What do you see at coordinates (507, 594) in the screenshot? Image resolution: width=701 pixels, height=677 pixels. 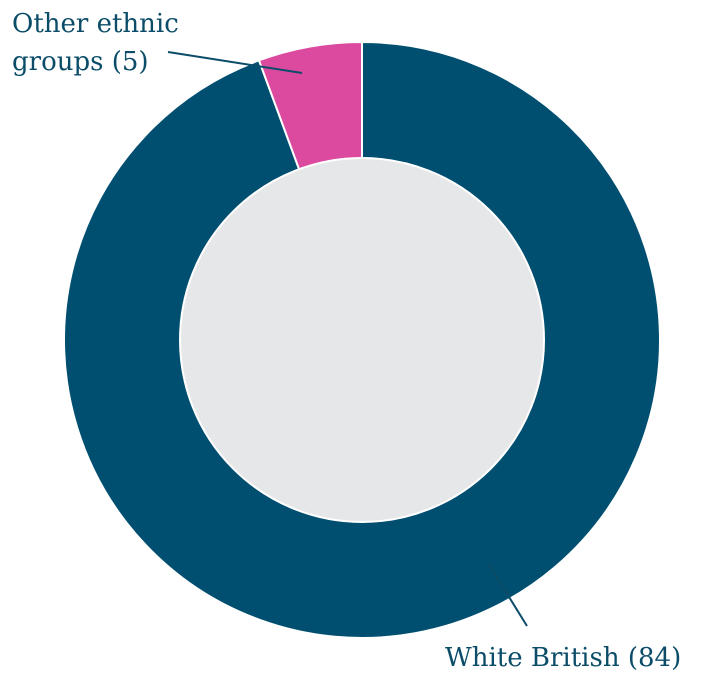 I see `leader-line-white-british` at bounding box center [507, 594].